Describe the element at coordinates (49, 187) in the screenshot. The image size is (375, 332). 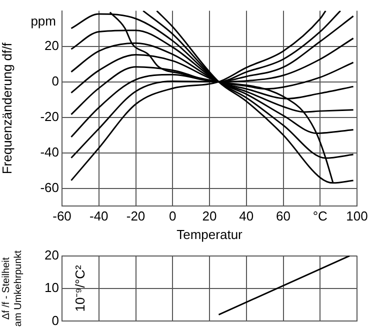
I see `y-tick-label: -60` at that location.